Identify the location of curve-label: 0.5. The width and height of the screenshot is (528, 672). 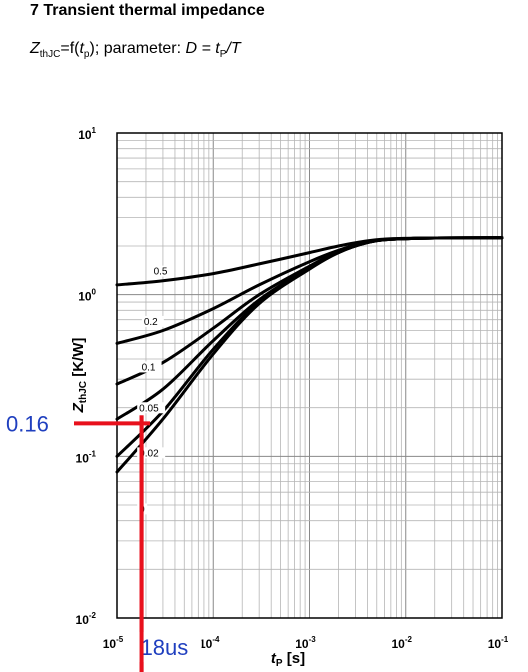
(161, 272).